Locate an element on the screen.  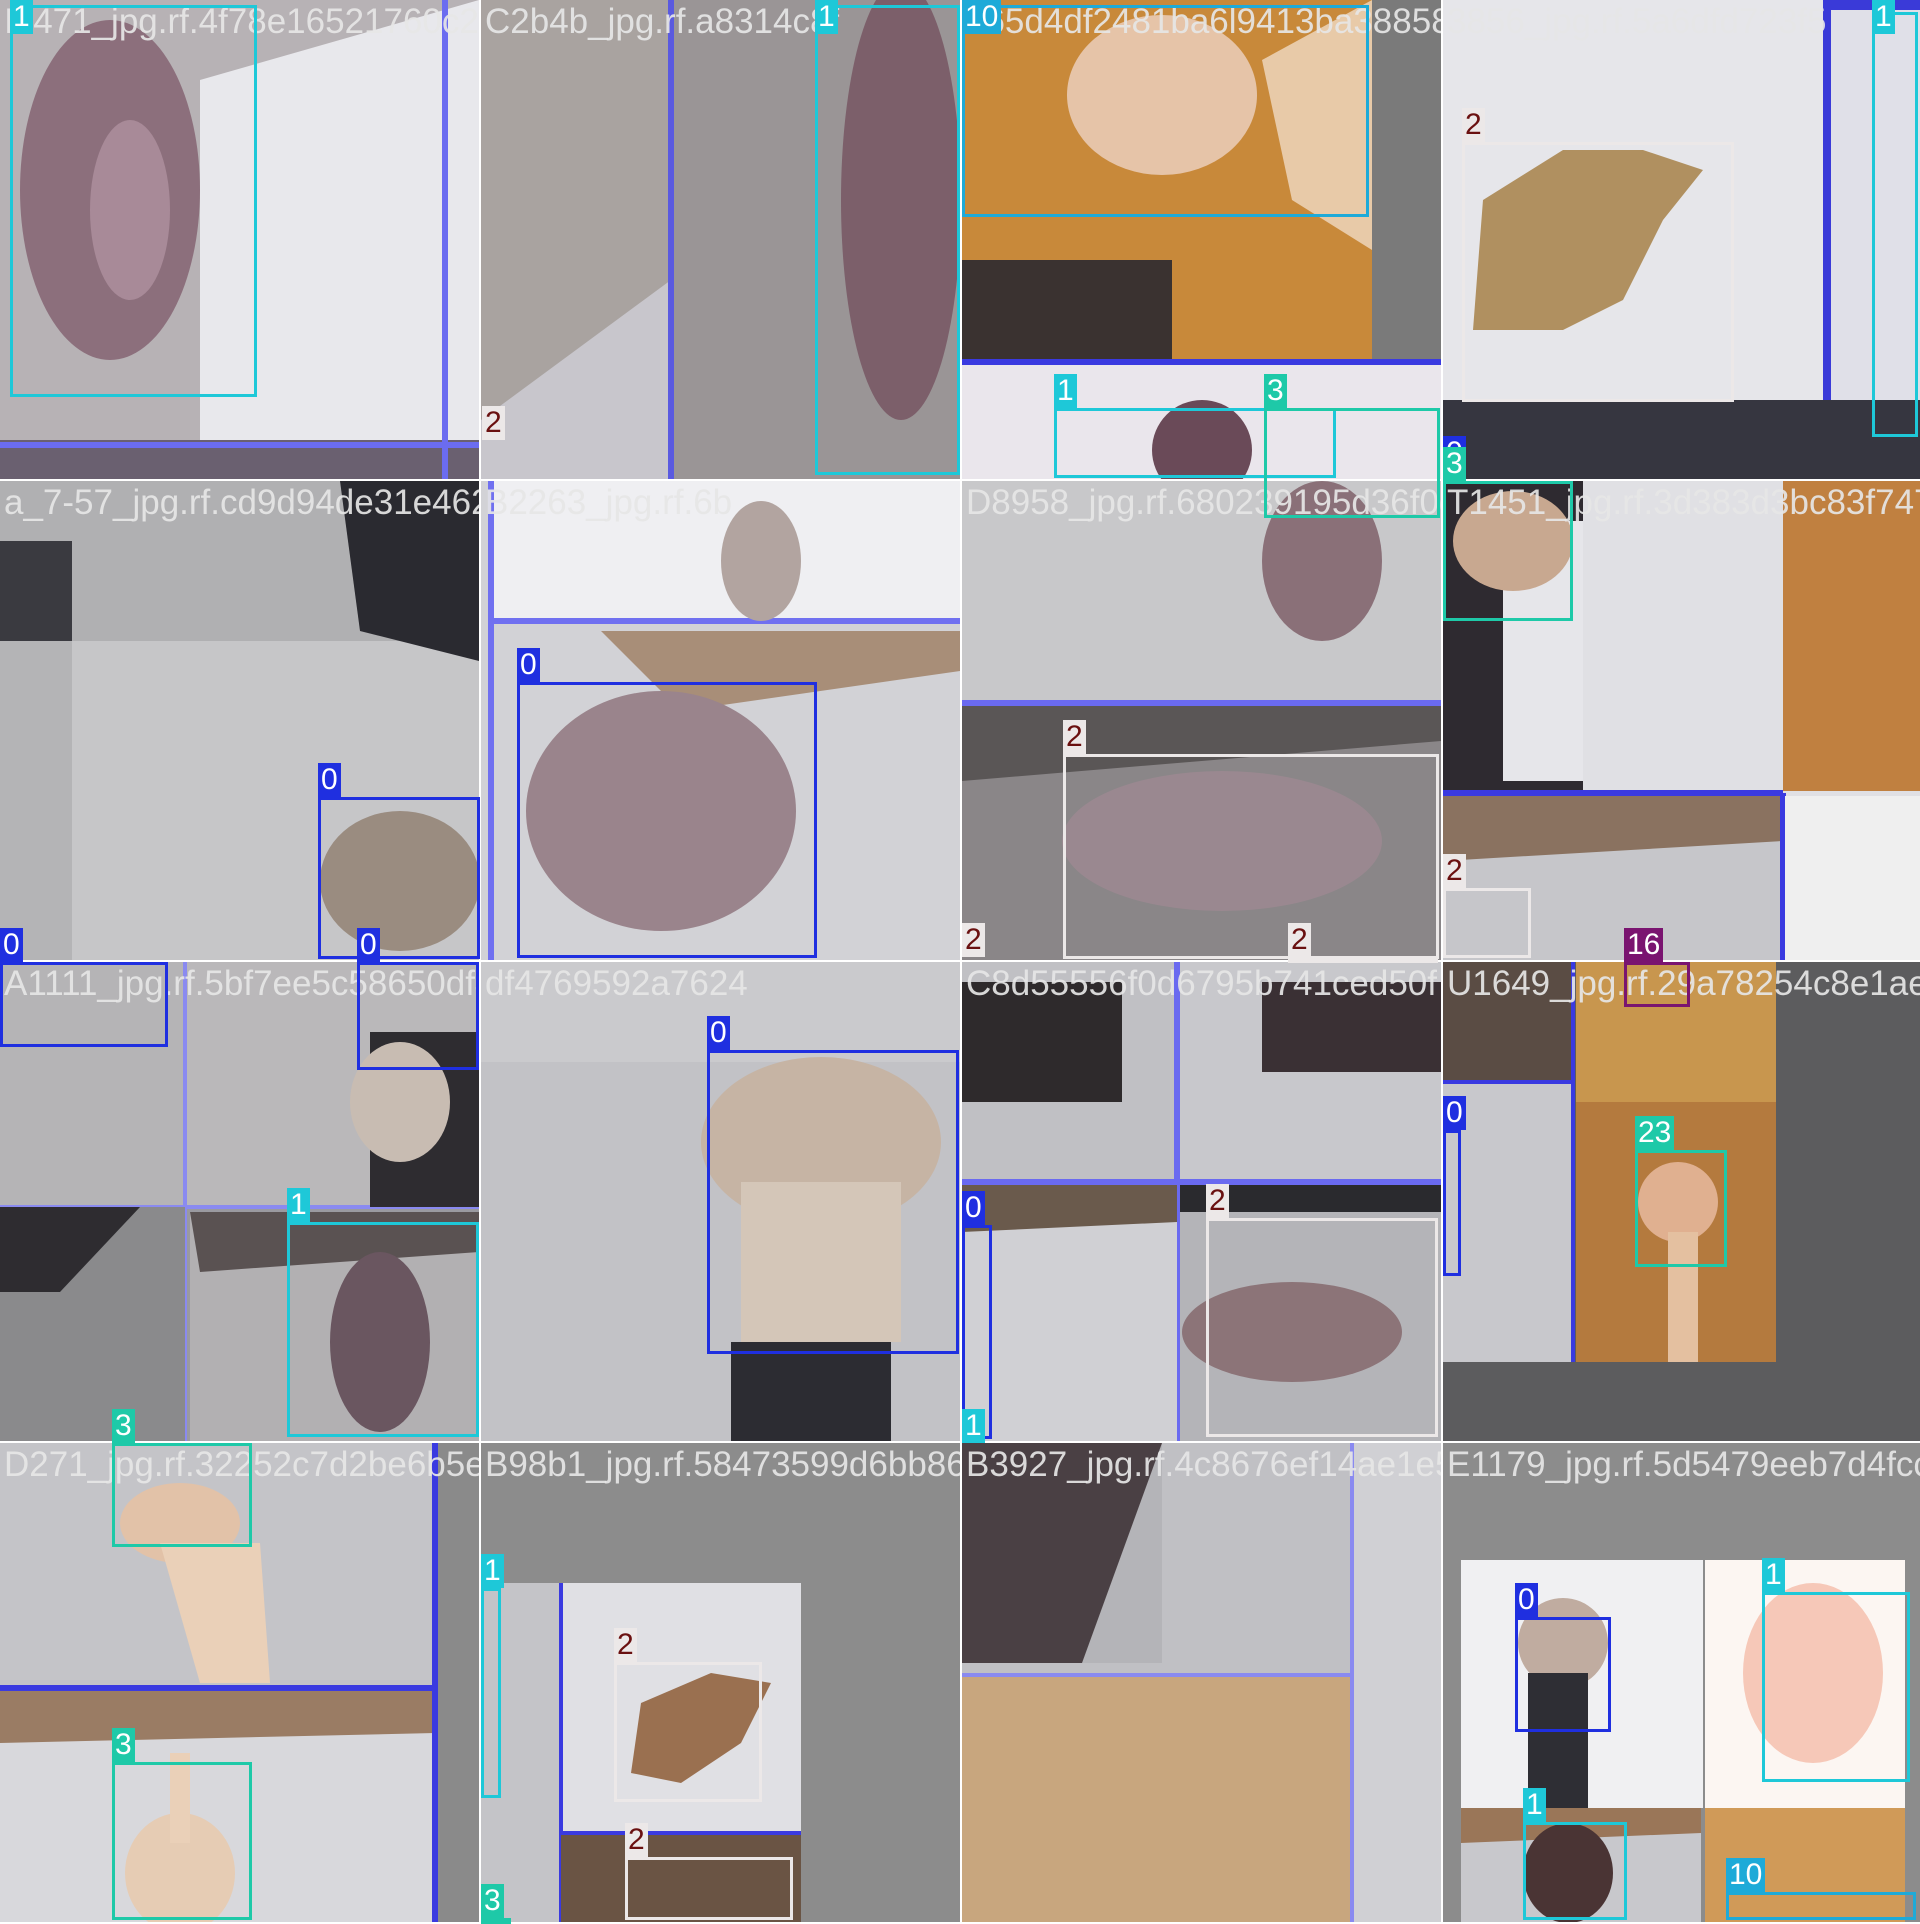
tile-2-photo is located at coordinates (720, 239).